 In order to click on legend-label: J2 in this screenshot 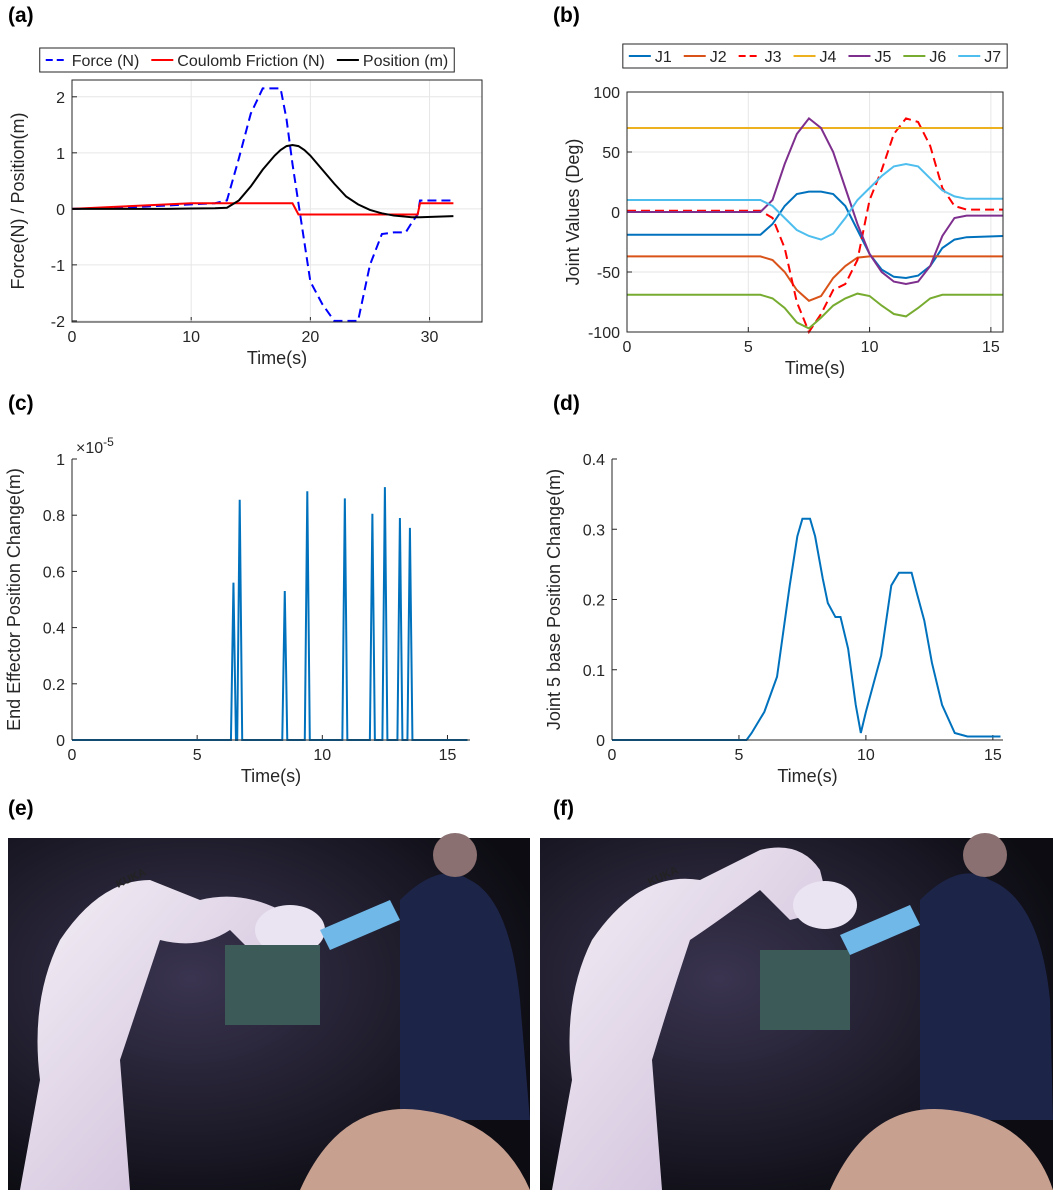, I will do `click(718, 57)`.